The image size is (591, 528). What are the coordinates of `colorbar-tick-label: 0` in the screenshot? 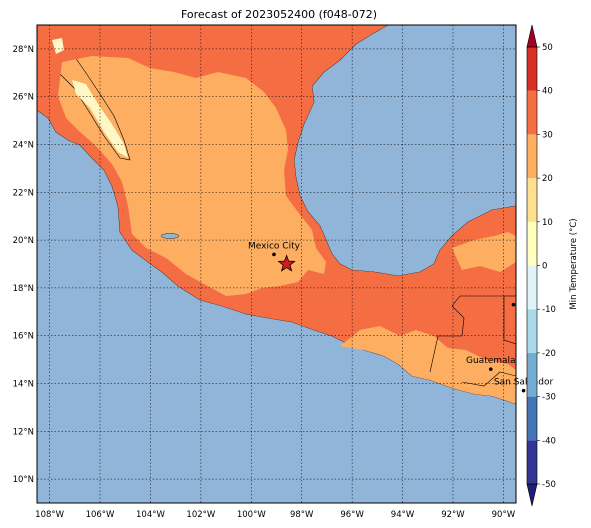 It's located at (544, 267).